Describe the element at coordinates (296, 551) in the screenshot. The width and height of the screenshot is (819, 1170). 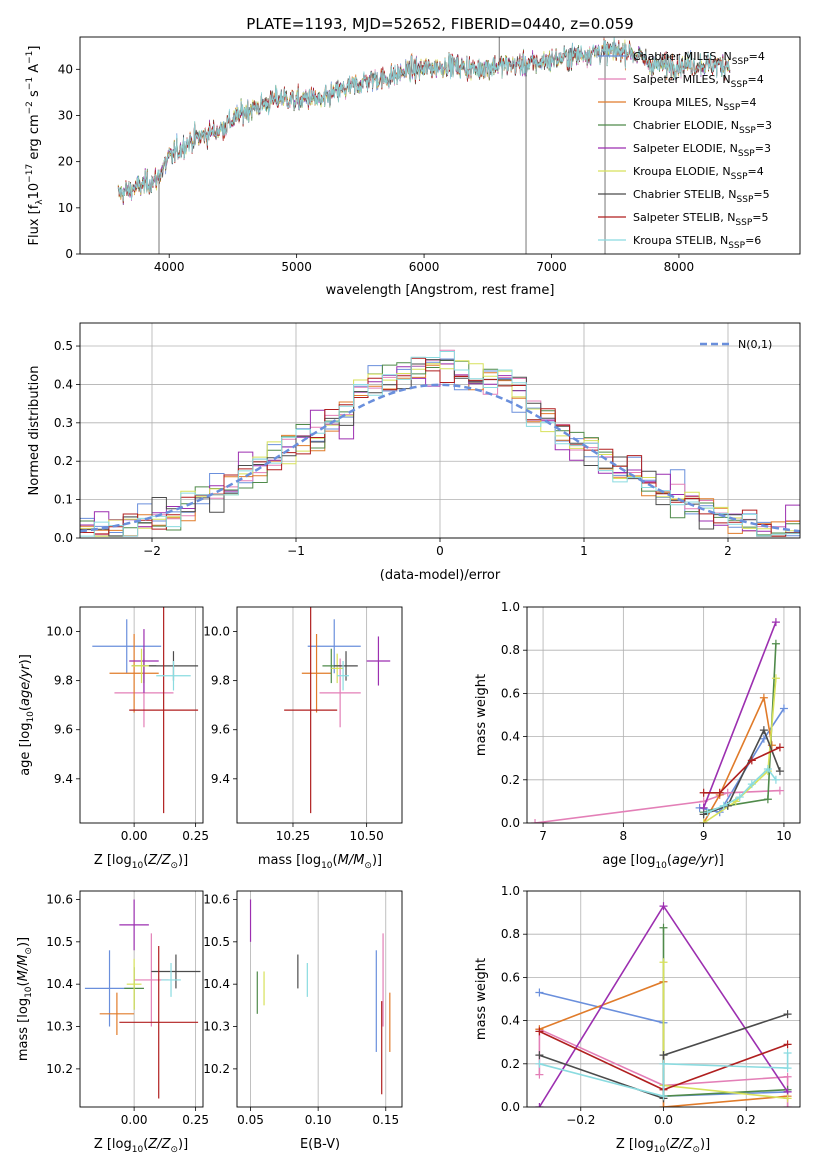
I see `x-tick-label: −1` at that location.